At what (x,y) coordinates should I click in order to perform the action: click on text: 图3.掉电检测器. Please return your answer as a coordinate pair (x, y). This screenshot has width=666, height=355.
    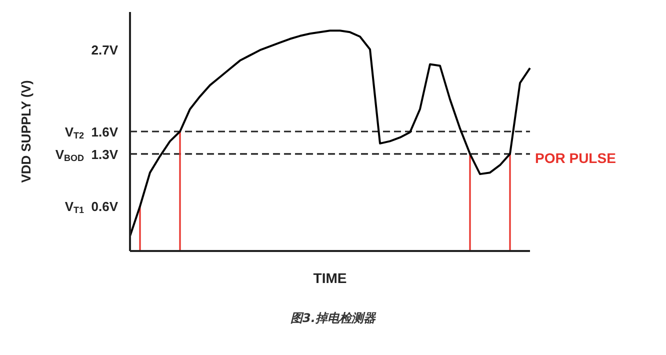
    Looking at the image, I should click on (334, 318).